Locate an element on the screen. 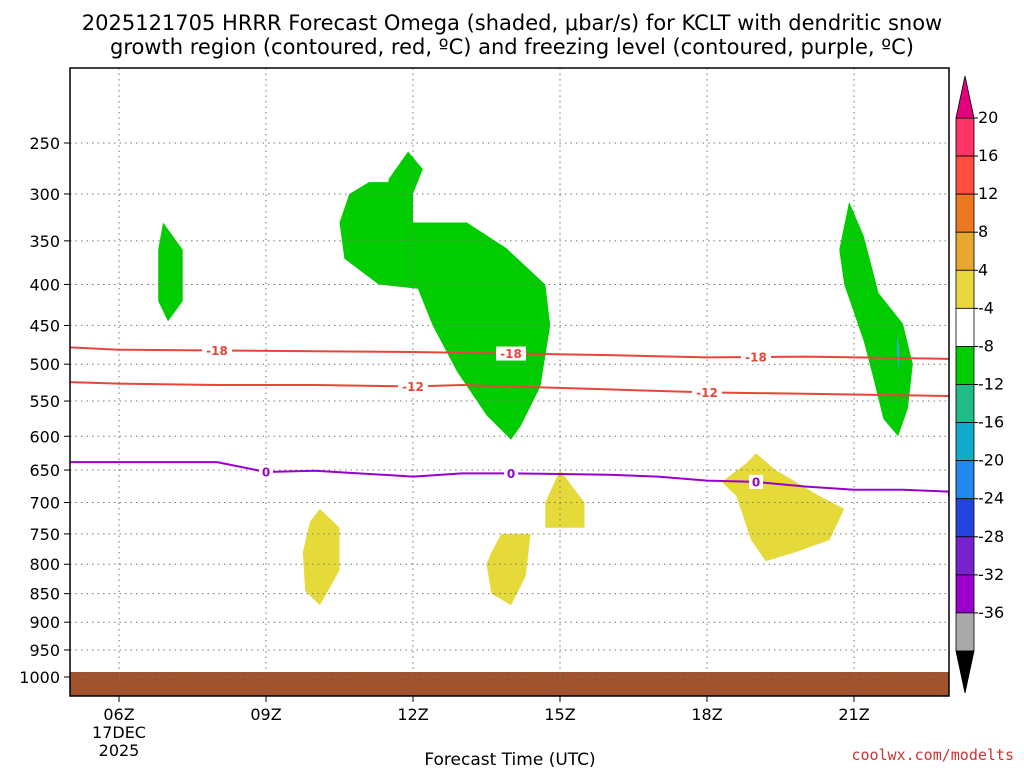 This screenshot has width=1024, height=768. x-tick-label-06Z: 06Z is located at coordinates (118, 714).